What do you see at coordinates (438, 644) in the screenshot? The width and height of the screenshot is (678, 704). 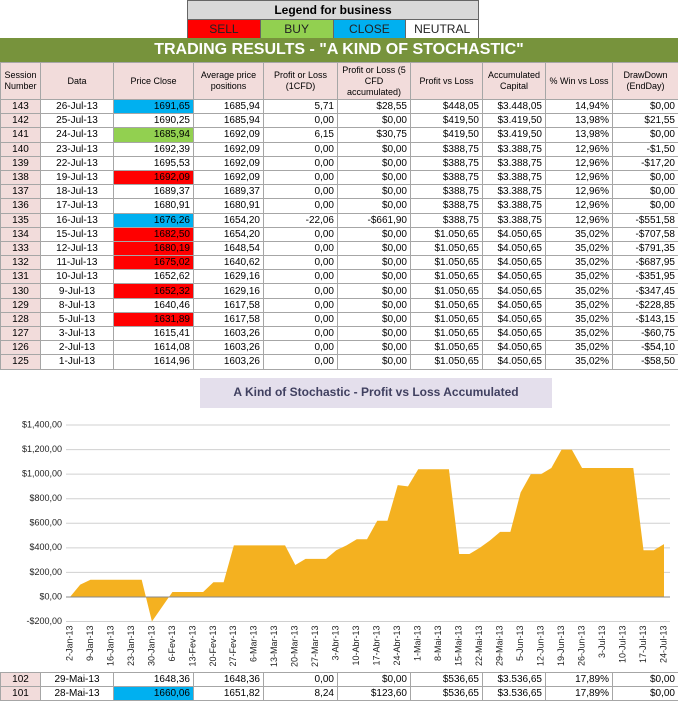 I see `x-tick-label: 8-Mai-13` at bounding box center [438, 644].